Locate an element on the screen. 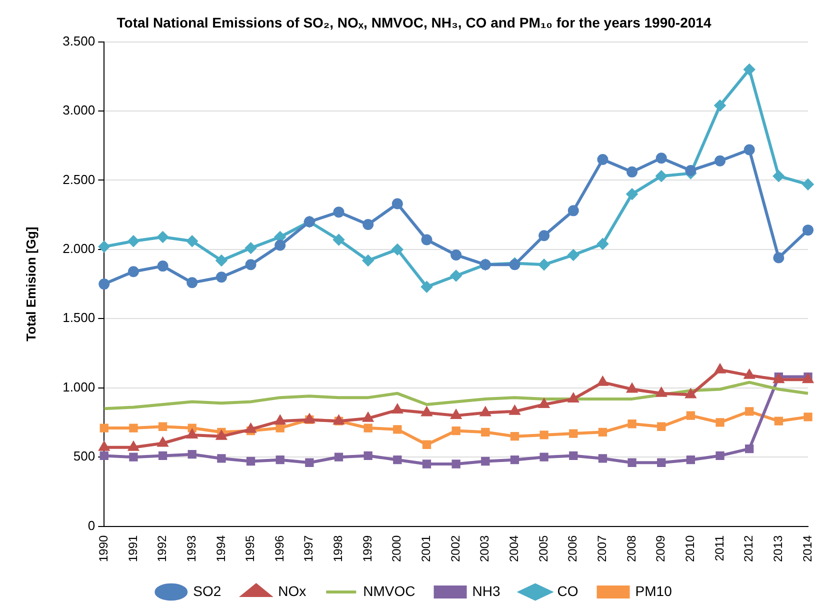 This screenshot has width=833, height=614. x-tick-label: 2000 is located at coordinates (397, 548).